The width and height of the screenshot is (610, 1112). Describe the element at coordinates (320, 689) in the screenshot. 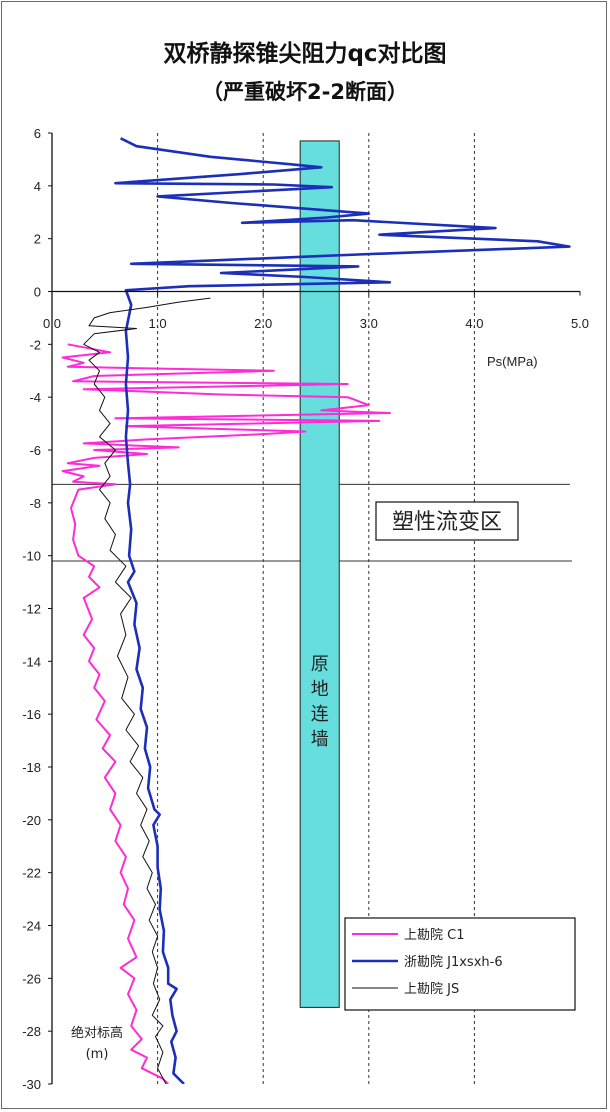

I see `wall-label-char: 地` at that location.